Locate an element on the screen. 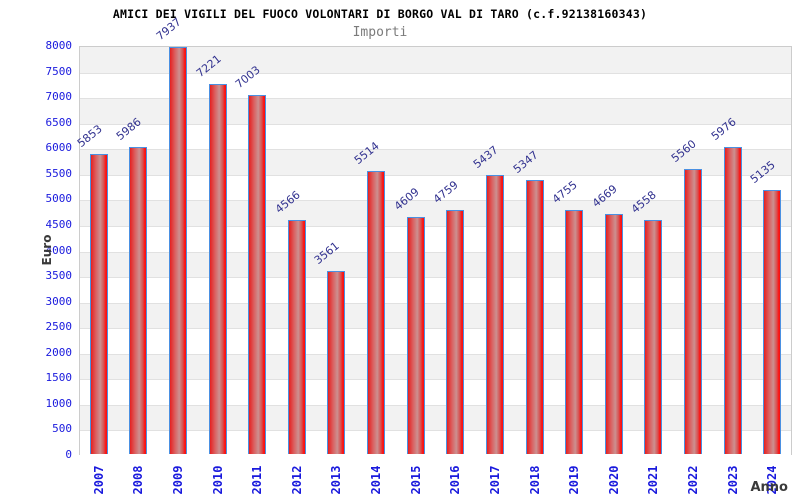 Image resolution: width=800 pixels, height=500 pixels. x-tick-label: 2008 is located at coordinates (138, 480).